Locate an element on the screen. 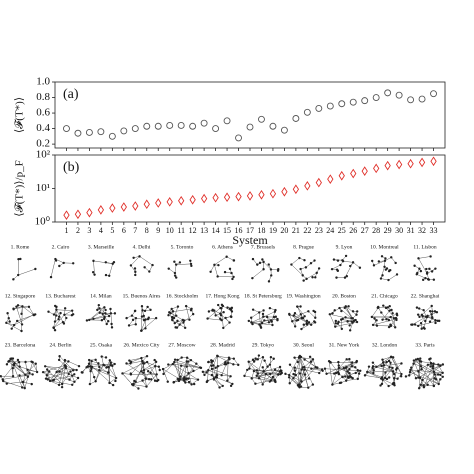 The image size is (474, 474). plot-frame is located at coordinates (250, 188).